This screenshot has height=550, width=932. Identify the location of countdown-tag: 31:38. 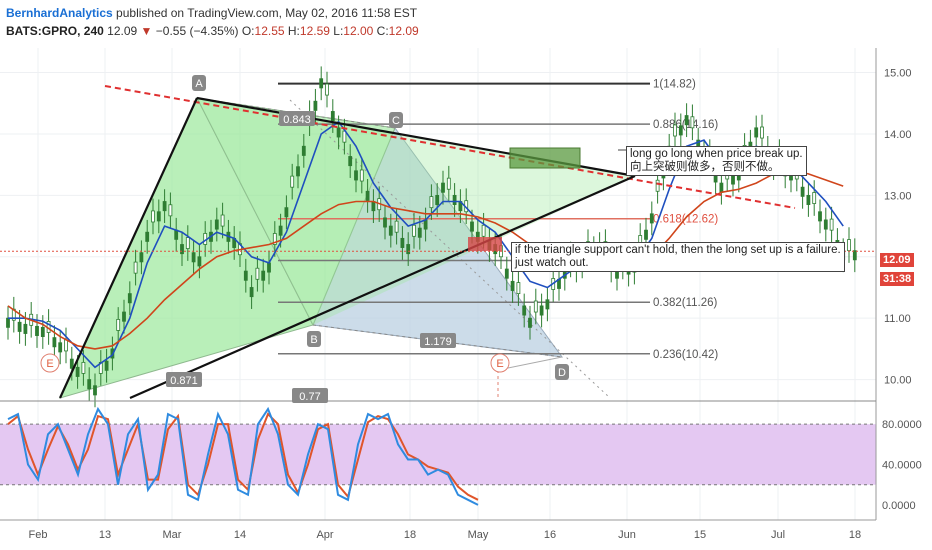
(897, 279).